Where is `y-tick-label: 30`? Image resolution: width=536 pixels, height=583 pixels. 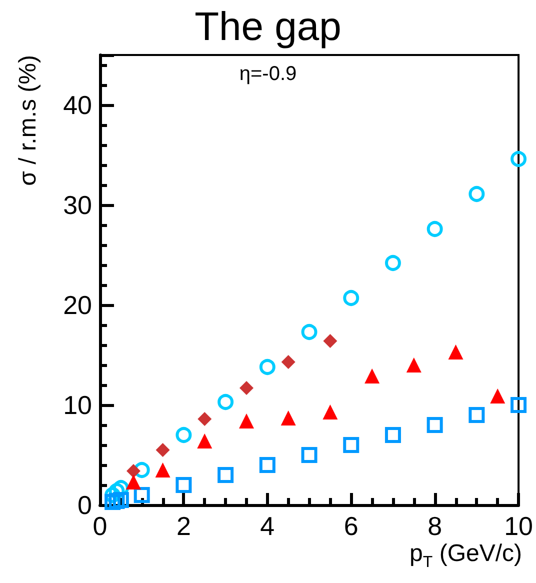 y-tick-label: 30 is located at coordinates (77, 205).